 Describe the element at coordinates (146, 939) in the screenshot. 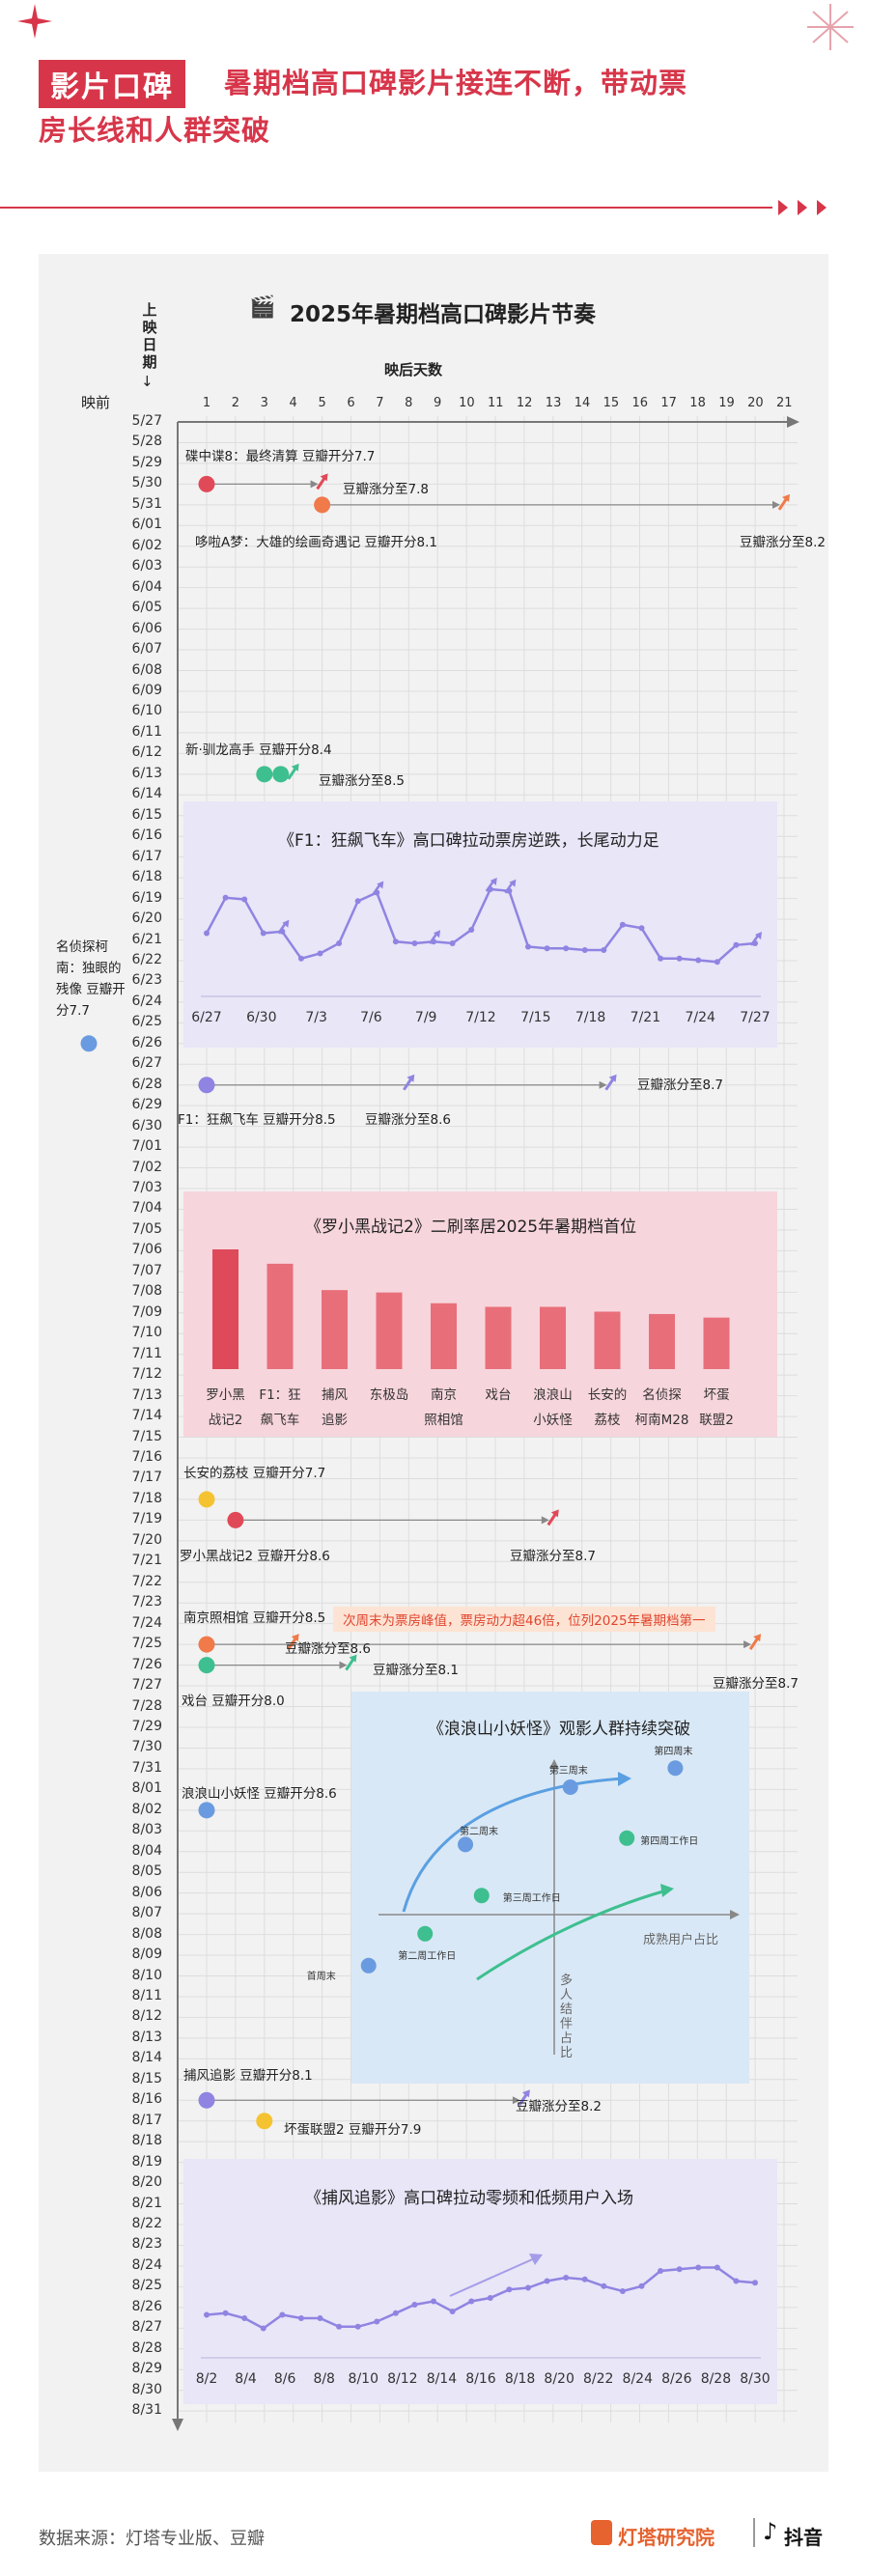

I see `date-tick-label: 6/21` at that location.